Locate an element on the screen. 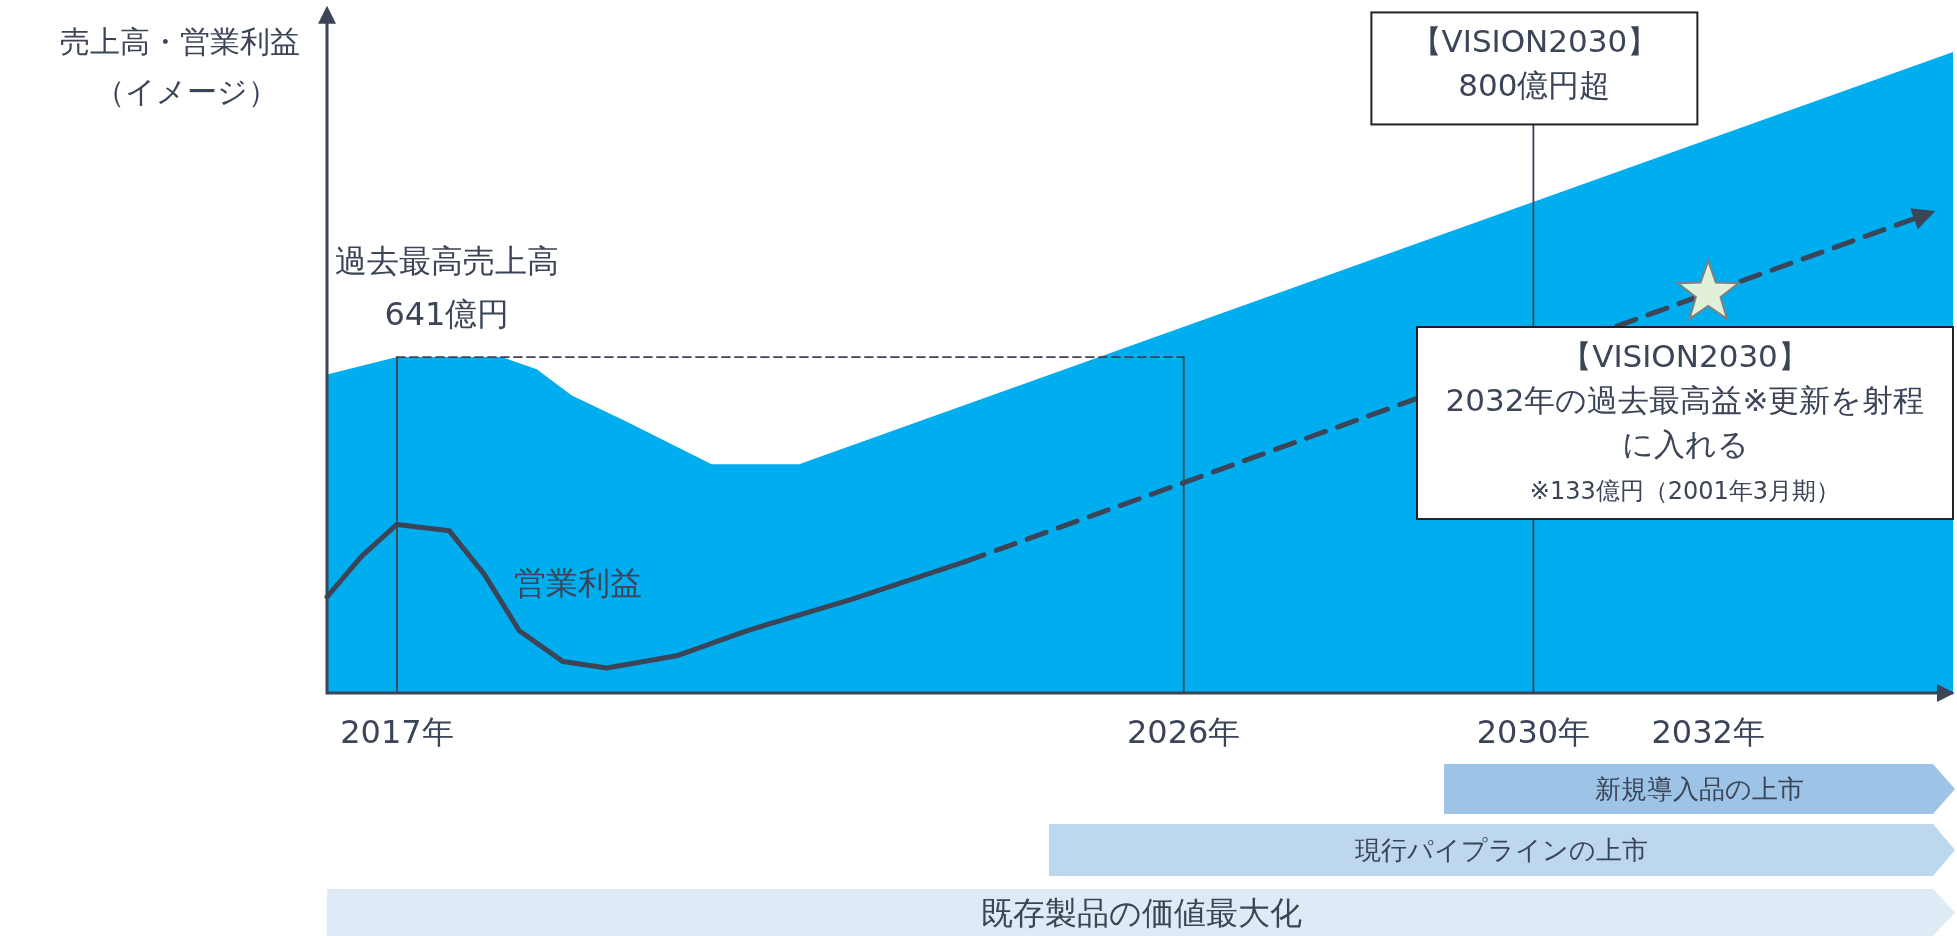  annotation: 既存製品の価値最大化 is located at coordinates (1141, 913).